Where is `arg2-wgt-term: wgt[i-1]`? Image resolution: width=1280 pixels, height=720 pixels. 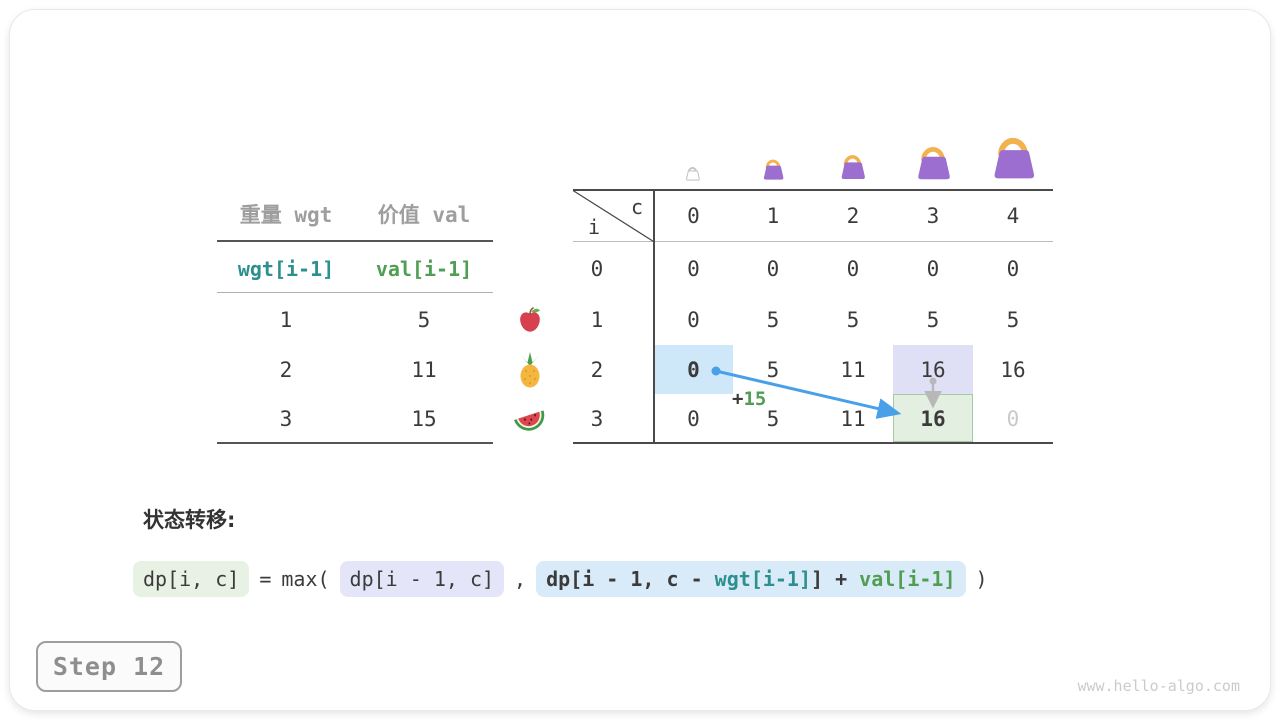 arg2-wgt-term: wgt[i-1] is located at coordinates (762, 579).